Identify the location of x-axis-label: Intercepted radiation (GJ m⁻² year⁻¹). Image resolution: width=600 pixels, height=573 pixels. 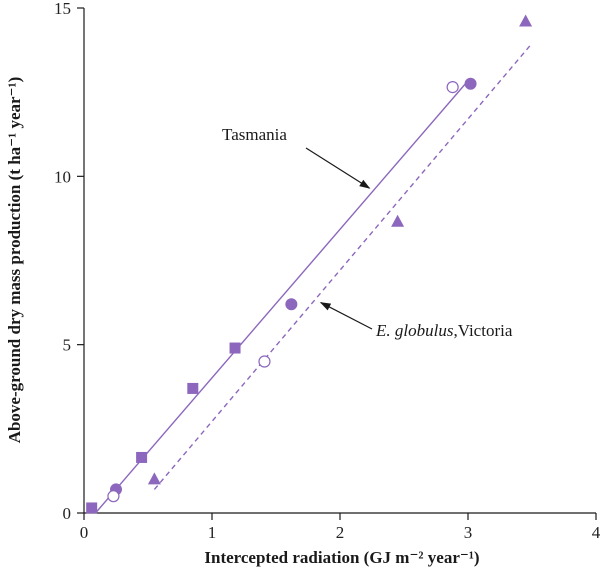
(341, 557).